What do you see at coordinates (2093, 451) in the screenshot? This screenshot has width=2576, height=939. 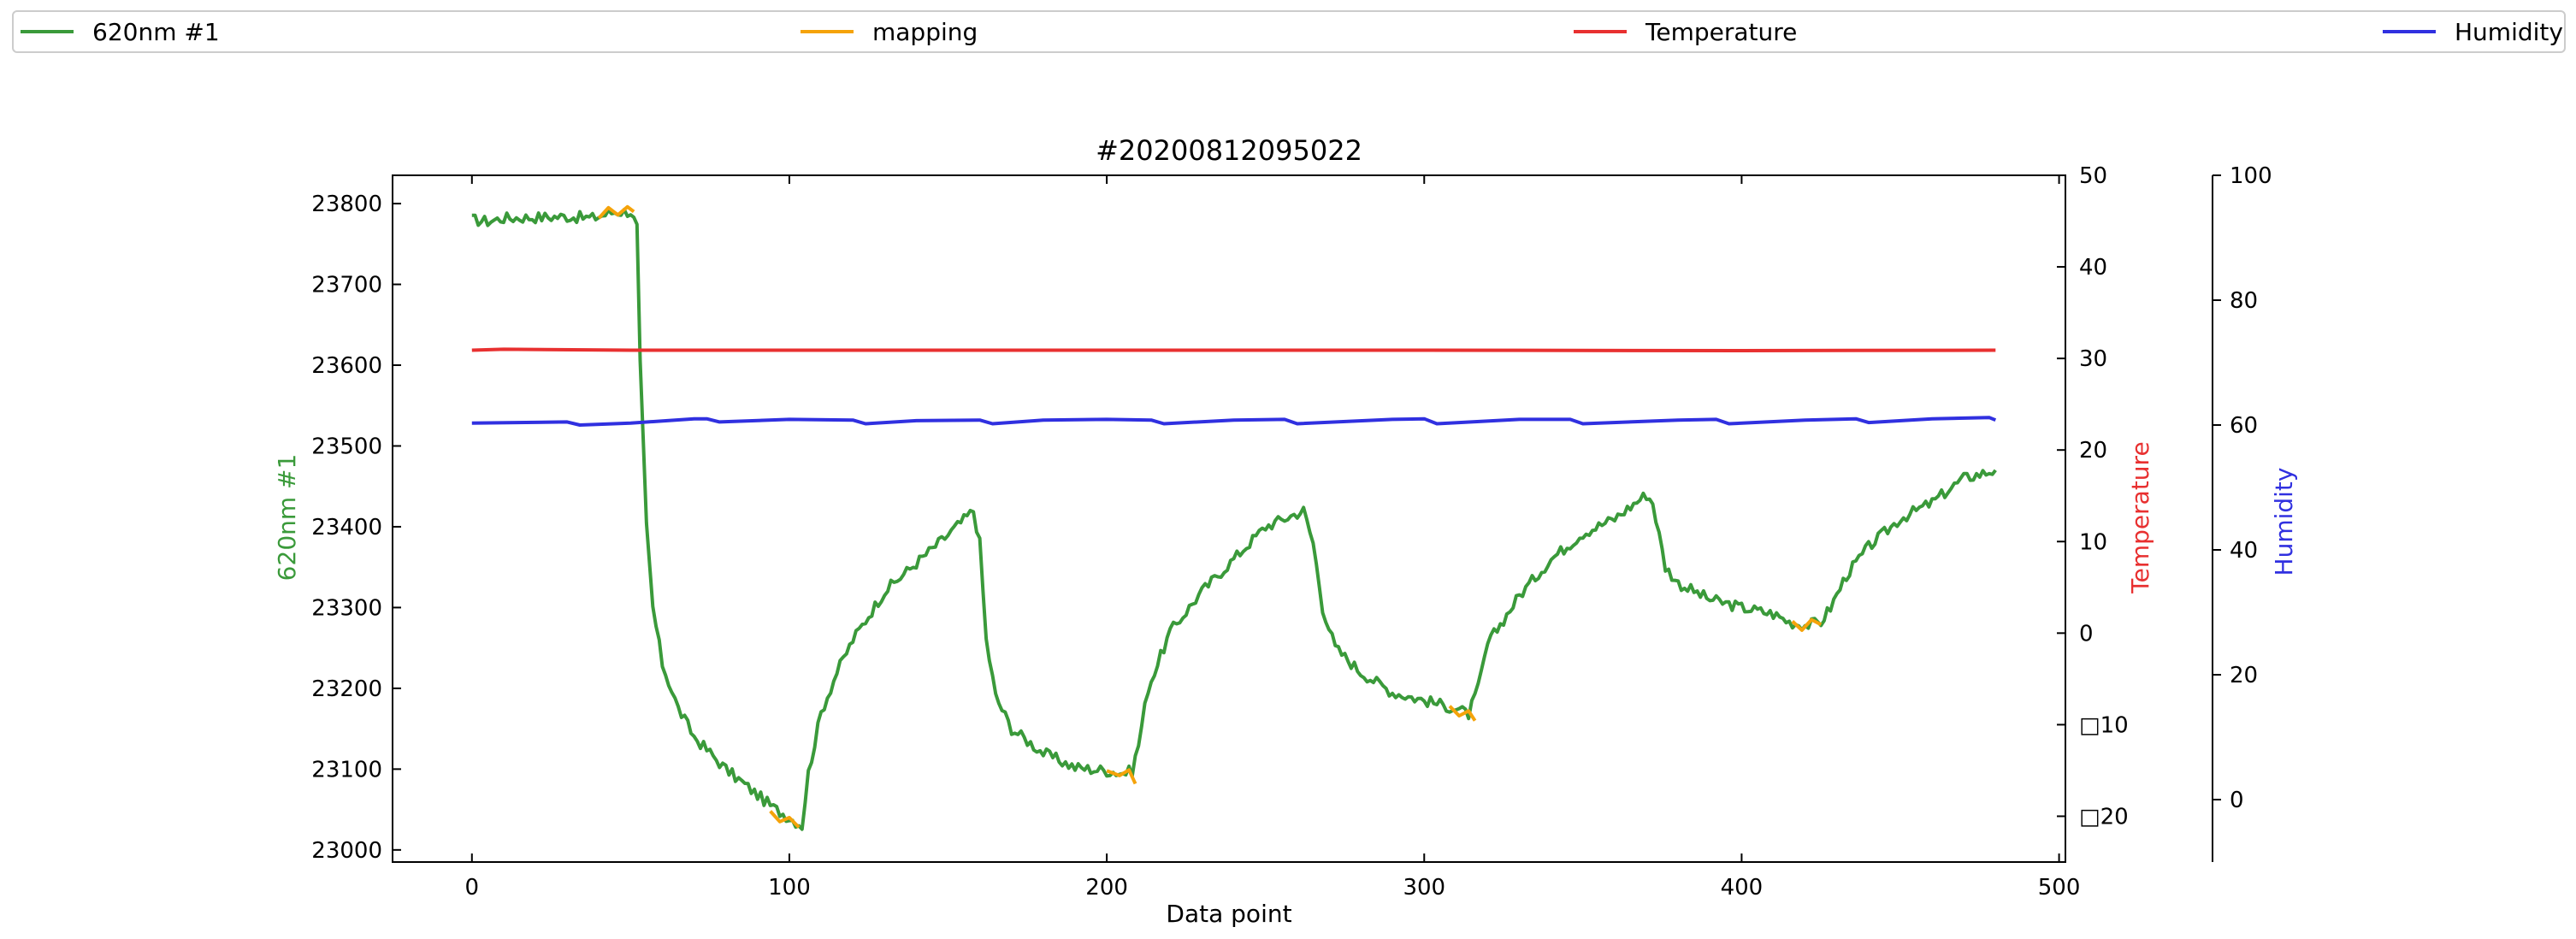 I see `temperature-tick-label: 20` at bounding box center [2093, 451].